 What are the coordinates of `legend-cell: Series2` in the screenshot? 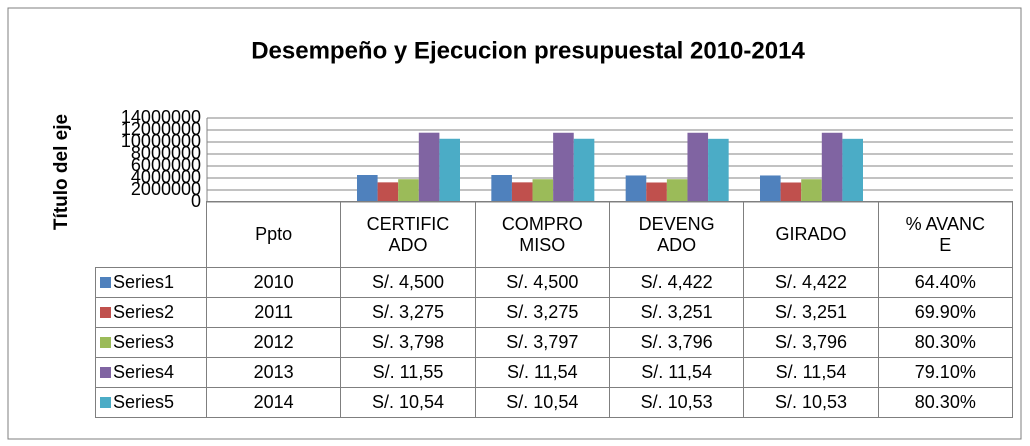 It's located at (151, 312).